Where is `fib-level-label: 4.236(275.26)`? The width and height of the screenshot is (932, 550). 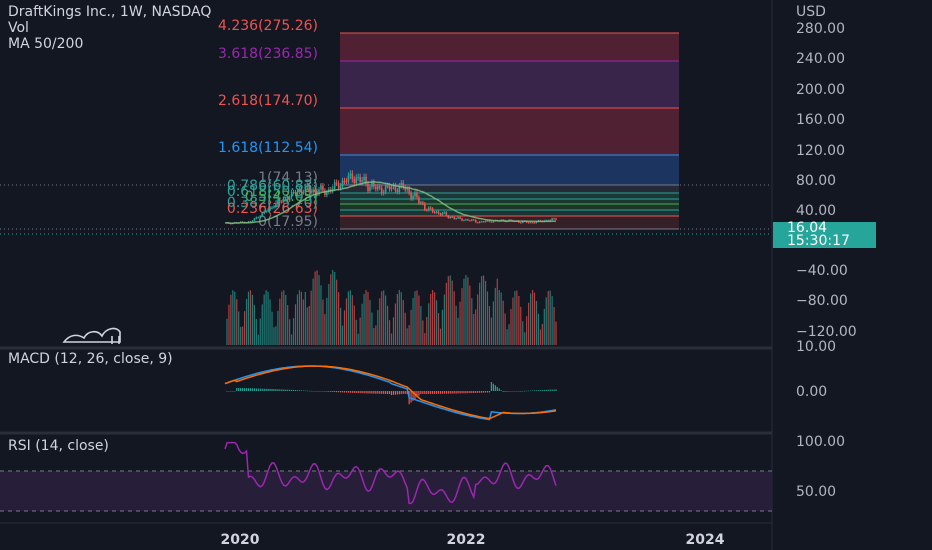 fib-level-label: 4.236(275.26) is located at coordinates (268, 26).